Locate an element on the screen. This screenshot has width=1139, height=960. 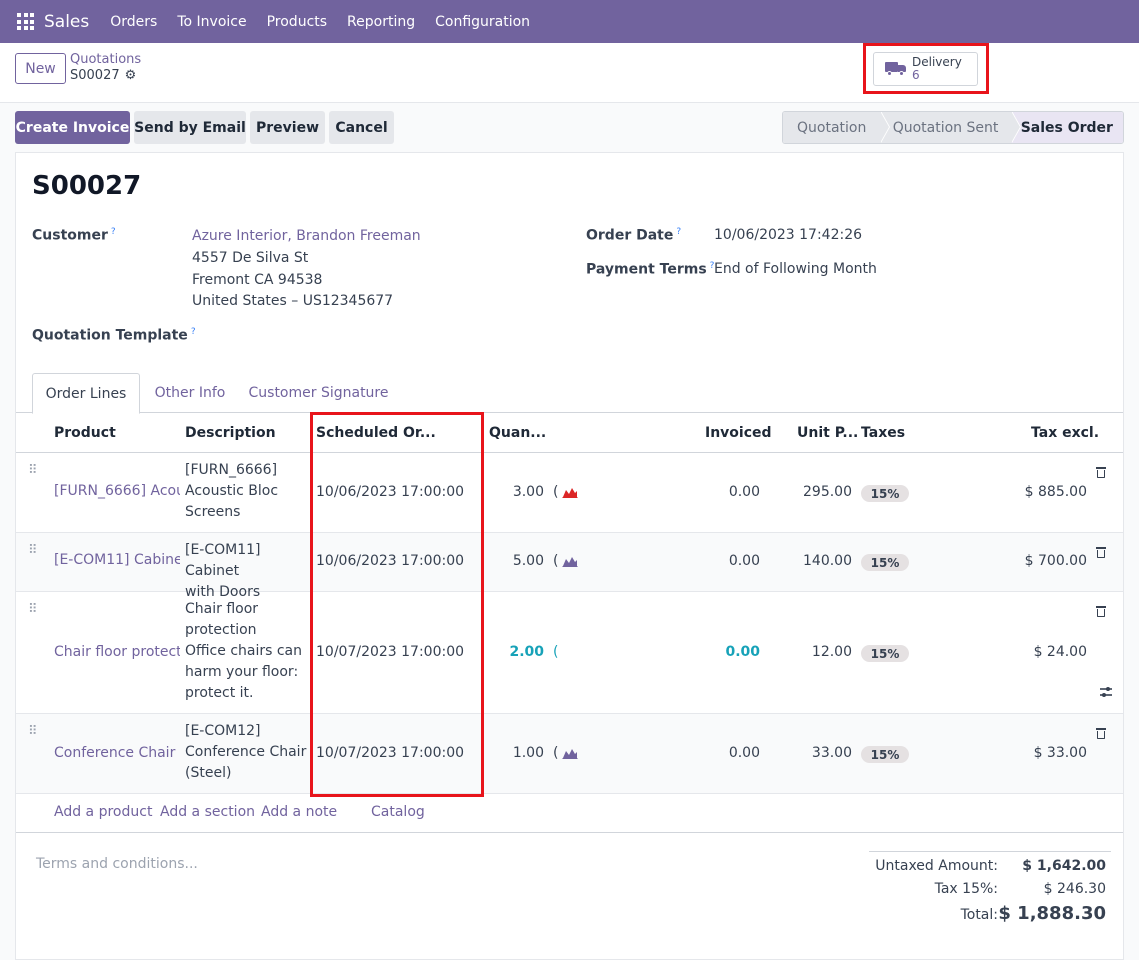
delivery-count: 6 is located at coordinates (916, 75).